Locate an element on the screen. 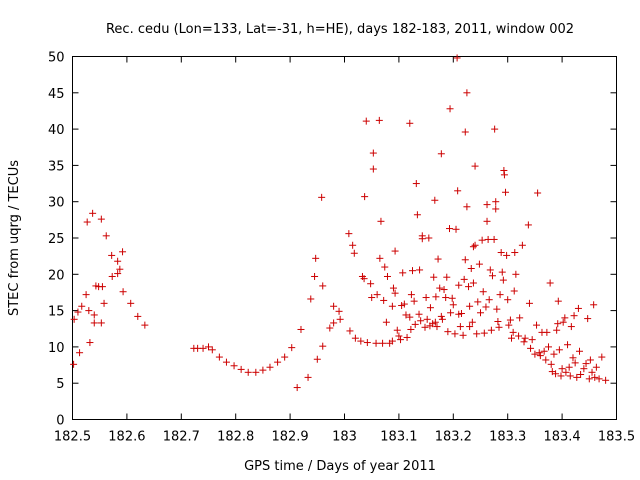  x-tick-label: 183 is located at coordinates (344, 437).